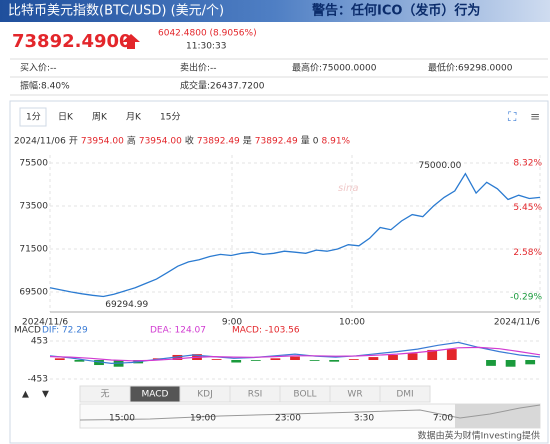 This screenshot has width=550, height=444. What do you see at coordinates (336, 142) in the screenshot?
I see `ohlc-pct: 8.91%` at bounding box center [336, 142].